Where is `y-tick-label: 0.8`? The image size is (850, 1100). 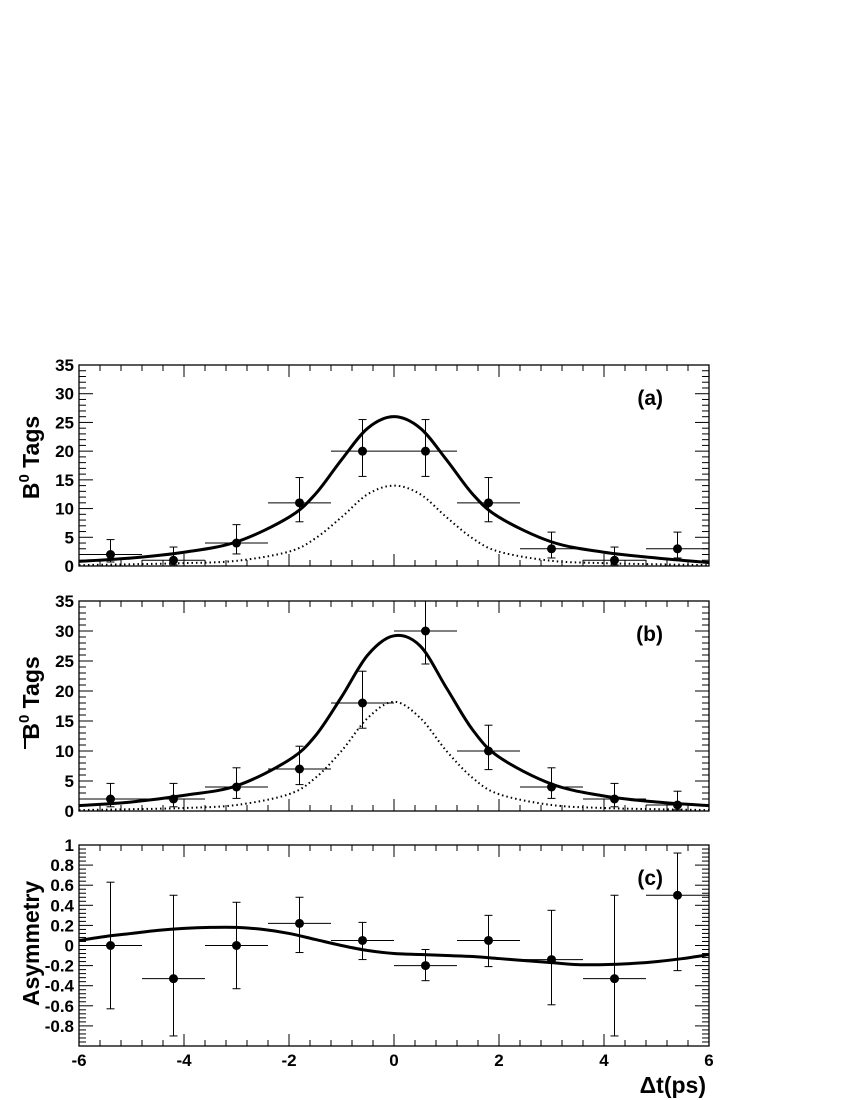
y-tick-label: 0.8 is located at coordinates (62, 865).